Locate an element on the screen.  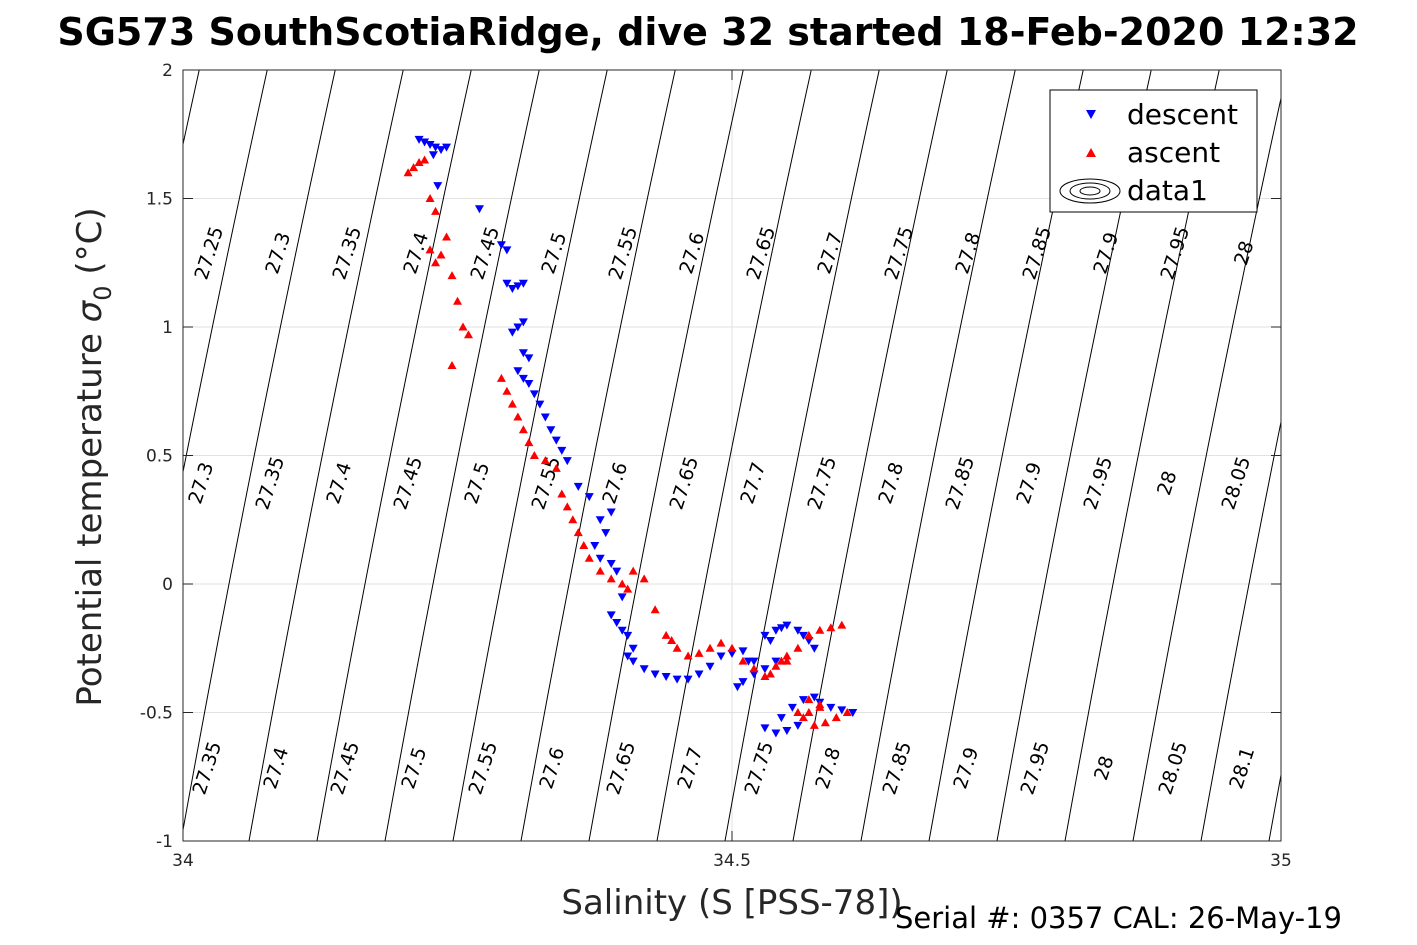
legend-descent-label: descent is located at coordinates (1182, 114).